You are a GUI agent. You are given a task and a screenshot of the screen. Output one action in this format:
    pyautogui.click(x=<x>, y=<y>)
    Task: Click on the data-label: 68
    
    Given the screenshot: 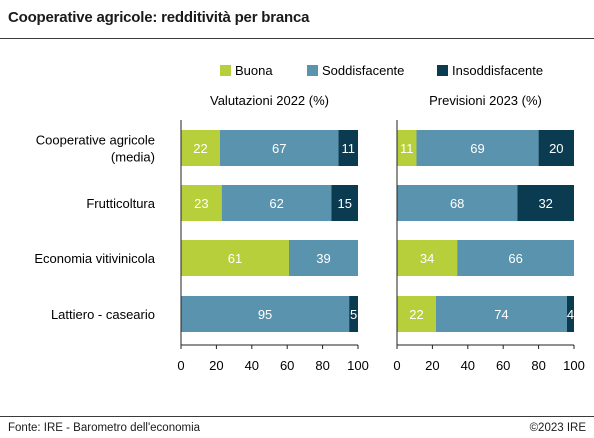 What is the action you would take?
    pyautogui.click(x=457, y=203)
    